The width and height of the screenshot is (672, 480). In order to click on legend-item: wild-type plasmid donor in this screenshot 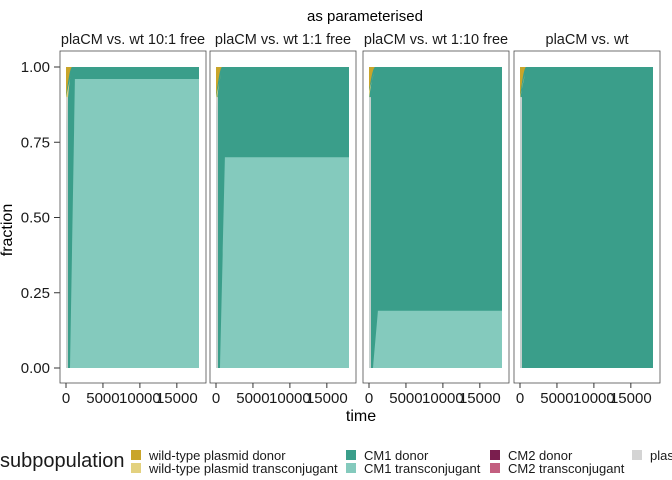, I will do `click(208, 455)`.